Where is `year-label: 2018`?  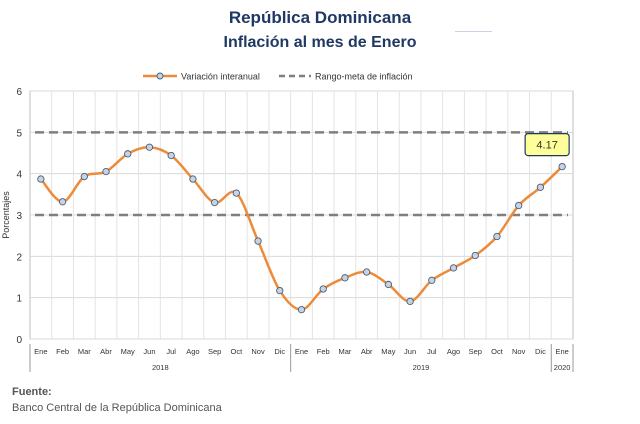 year-label: 2018 is located at coordinates (160, 367).